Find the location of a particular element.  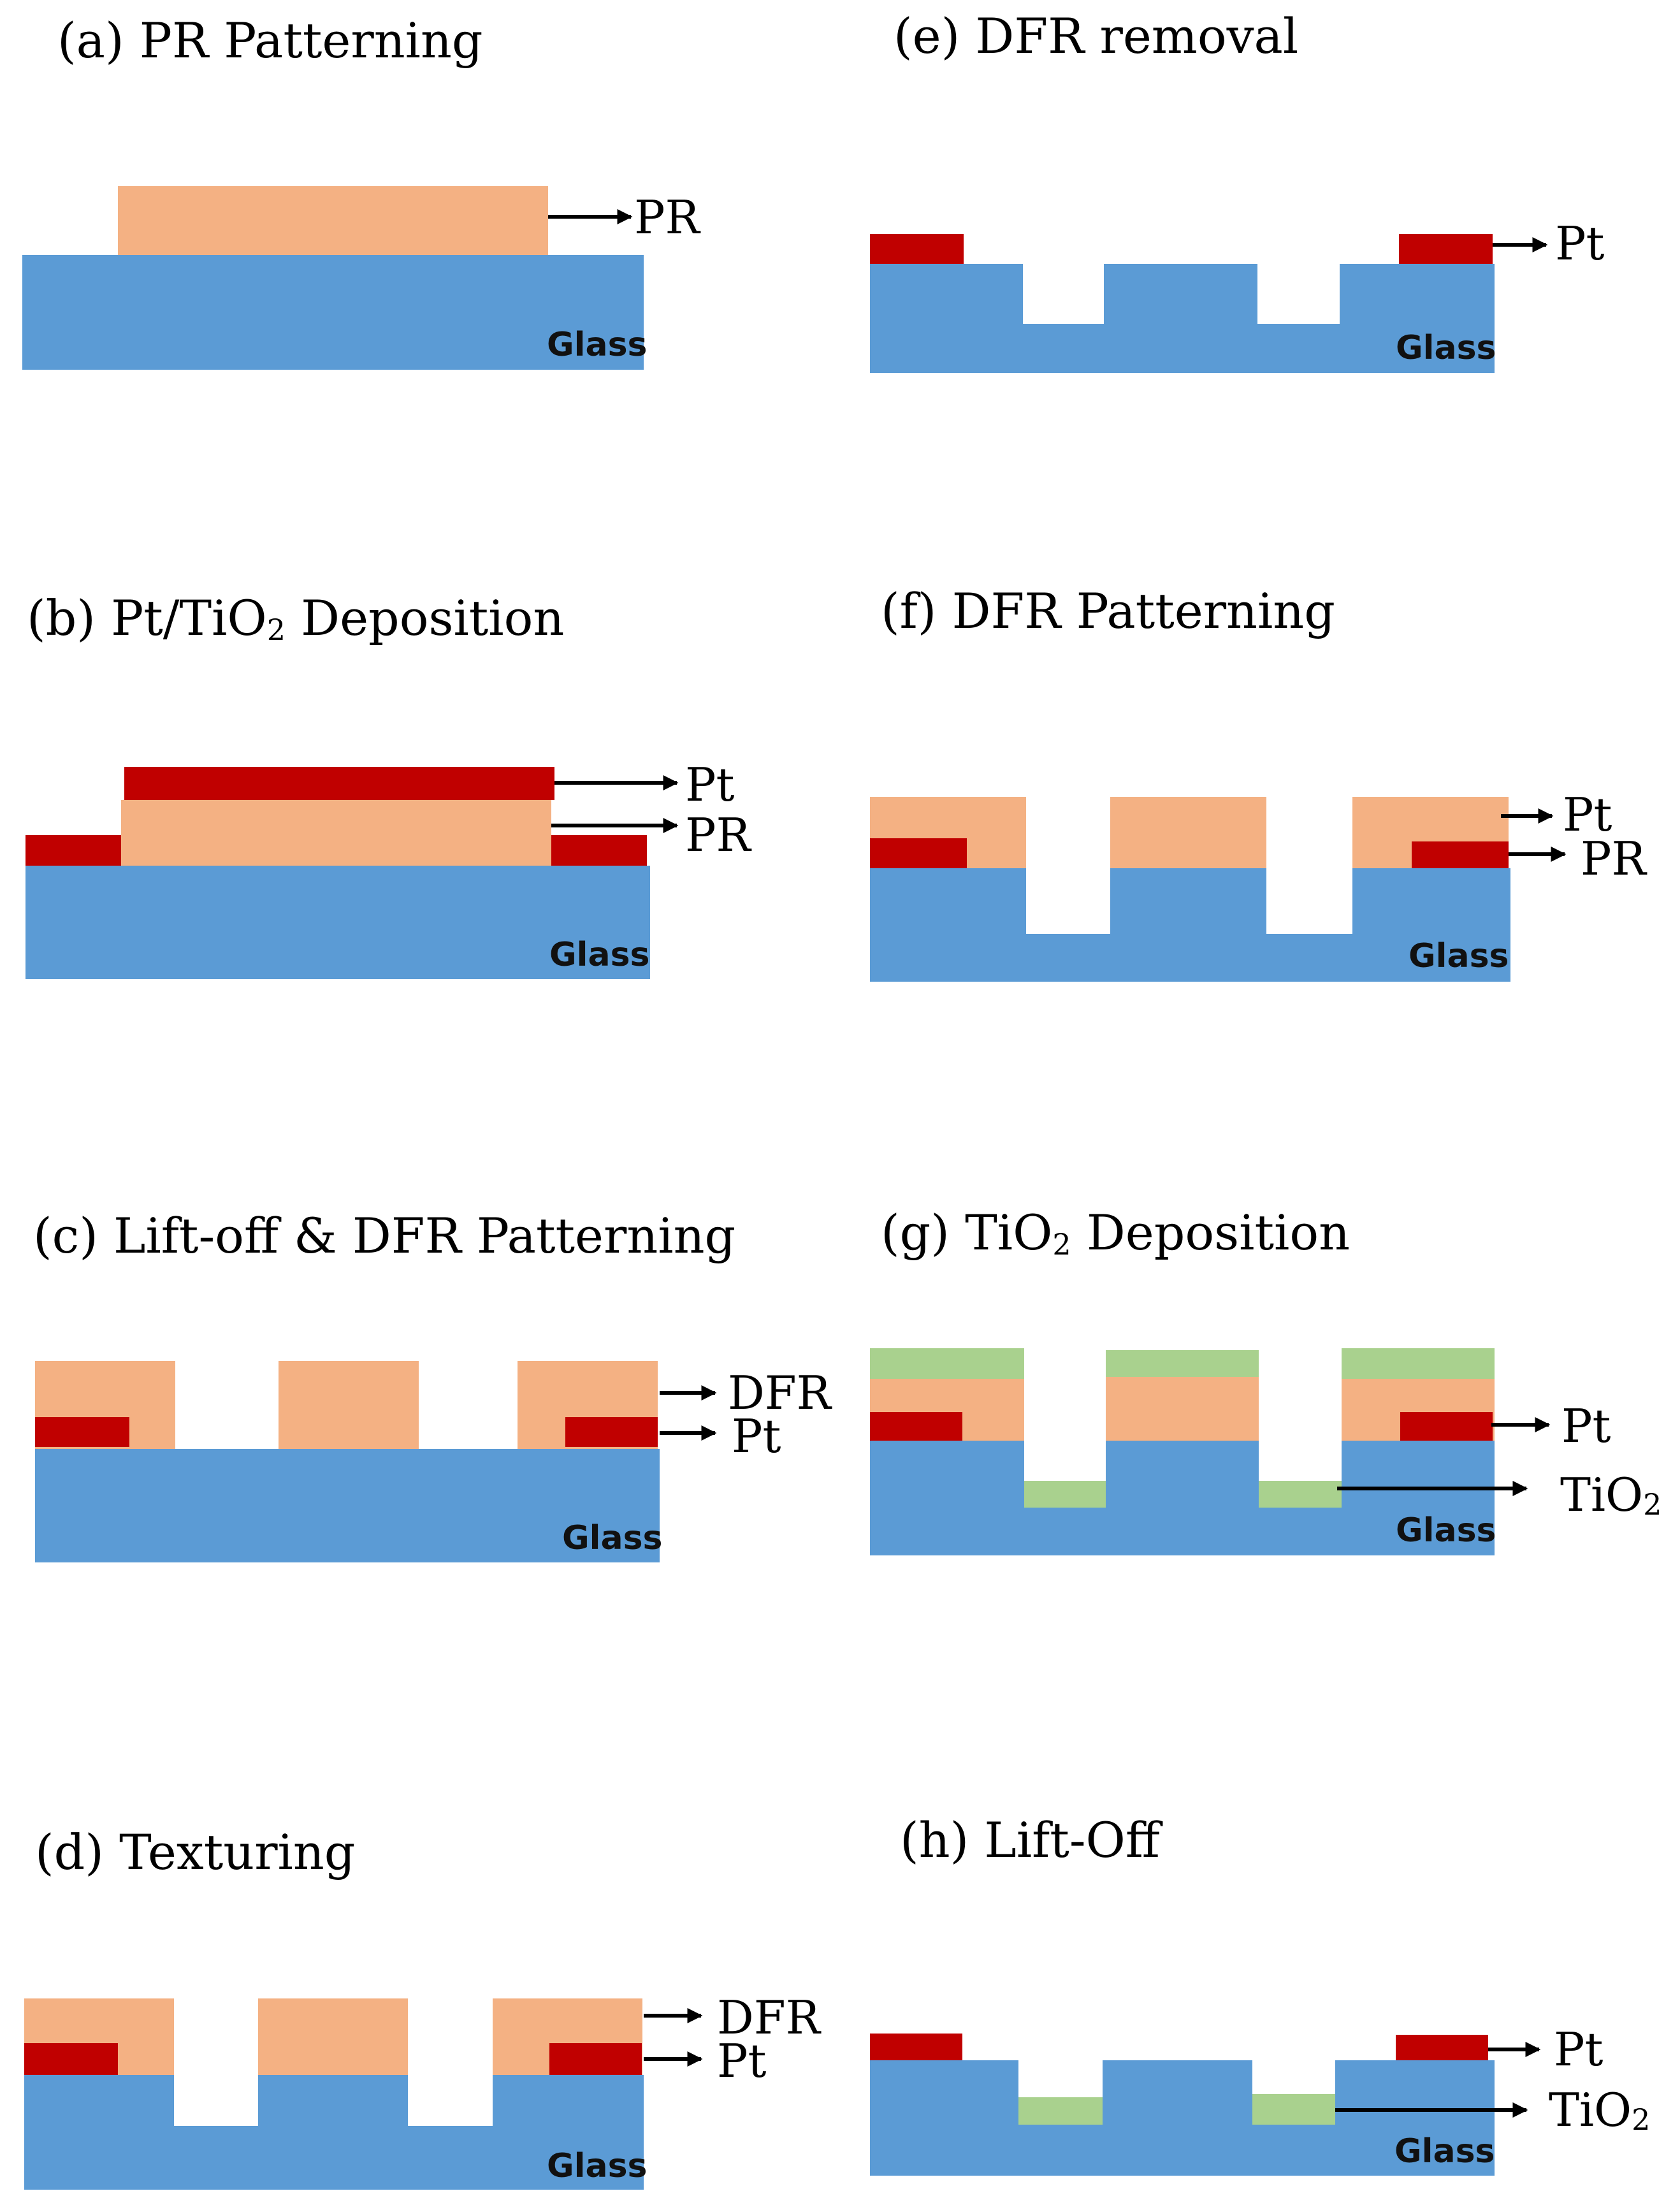

tio2-top-middle is located at coordinates (1182, 1363).